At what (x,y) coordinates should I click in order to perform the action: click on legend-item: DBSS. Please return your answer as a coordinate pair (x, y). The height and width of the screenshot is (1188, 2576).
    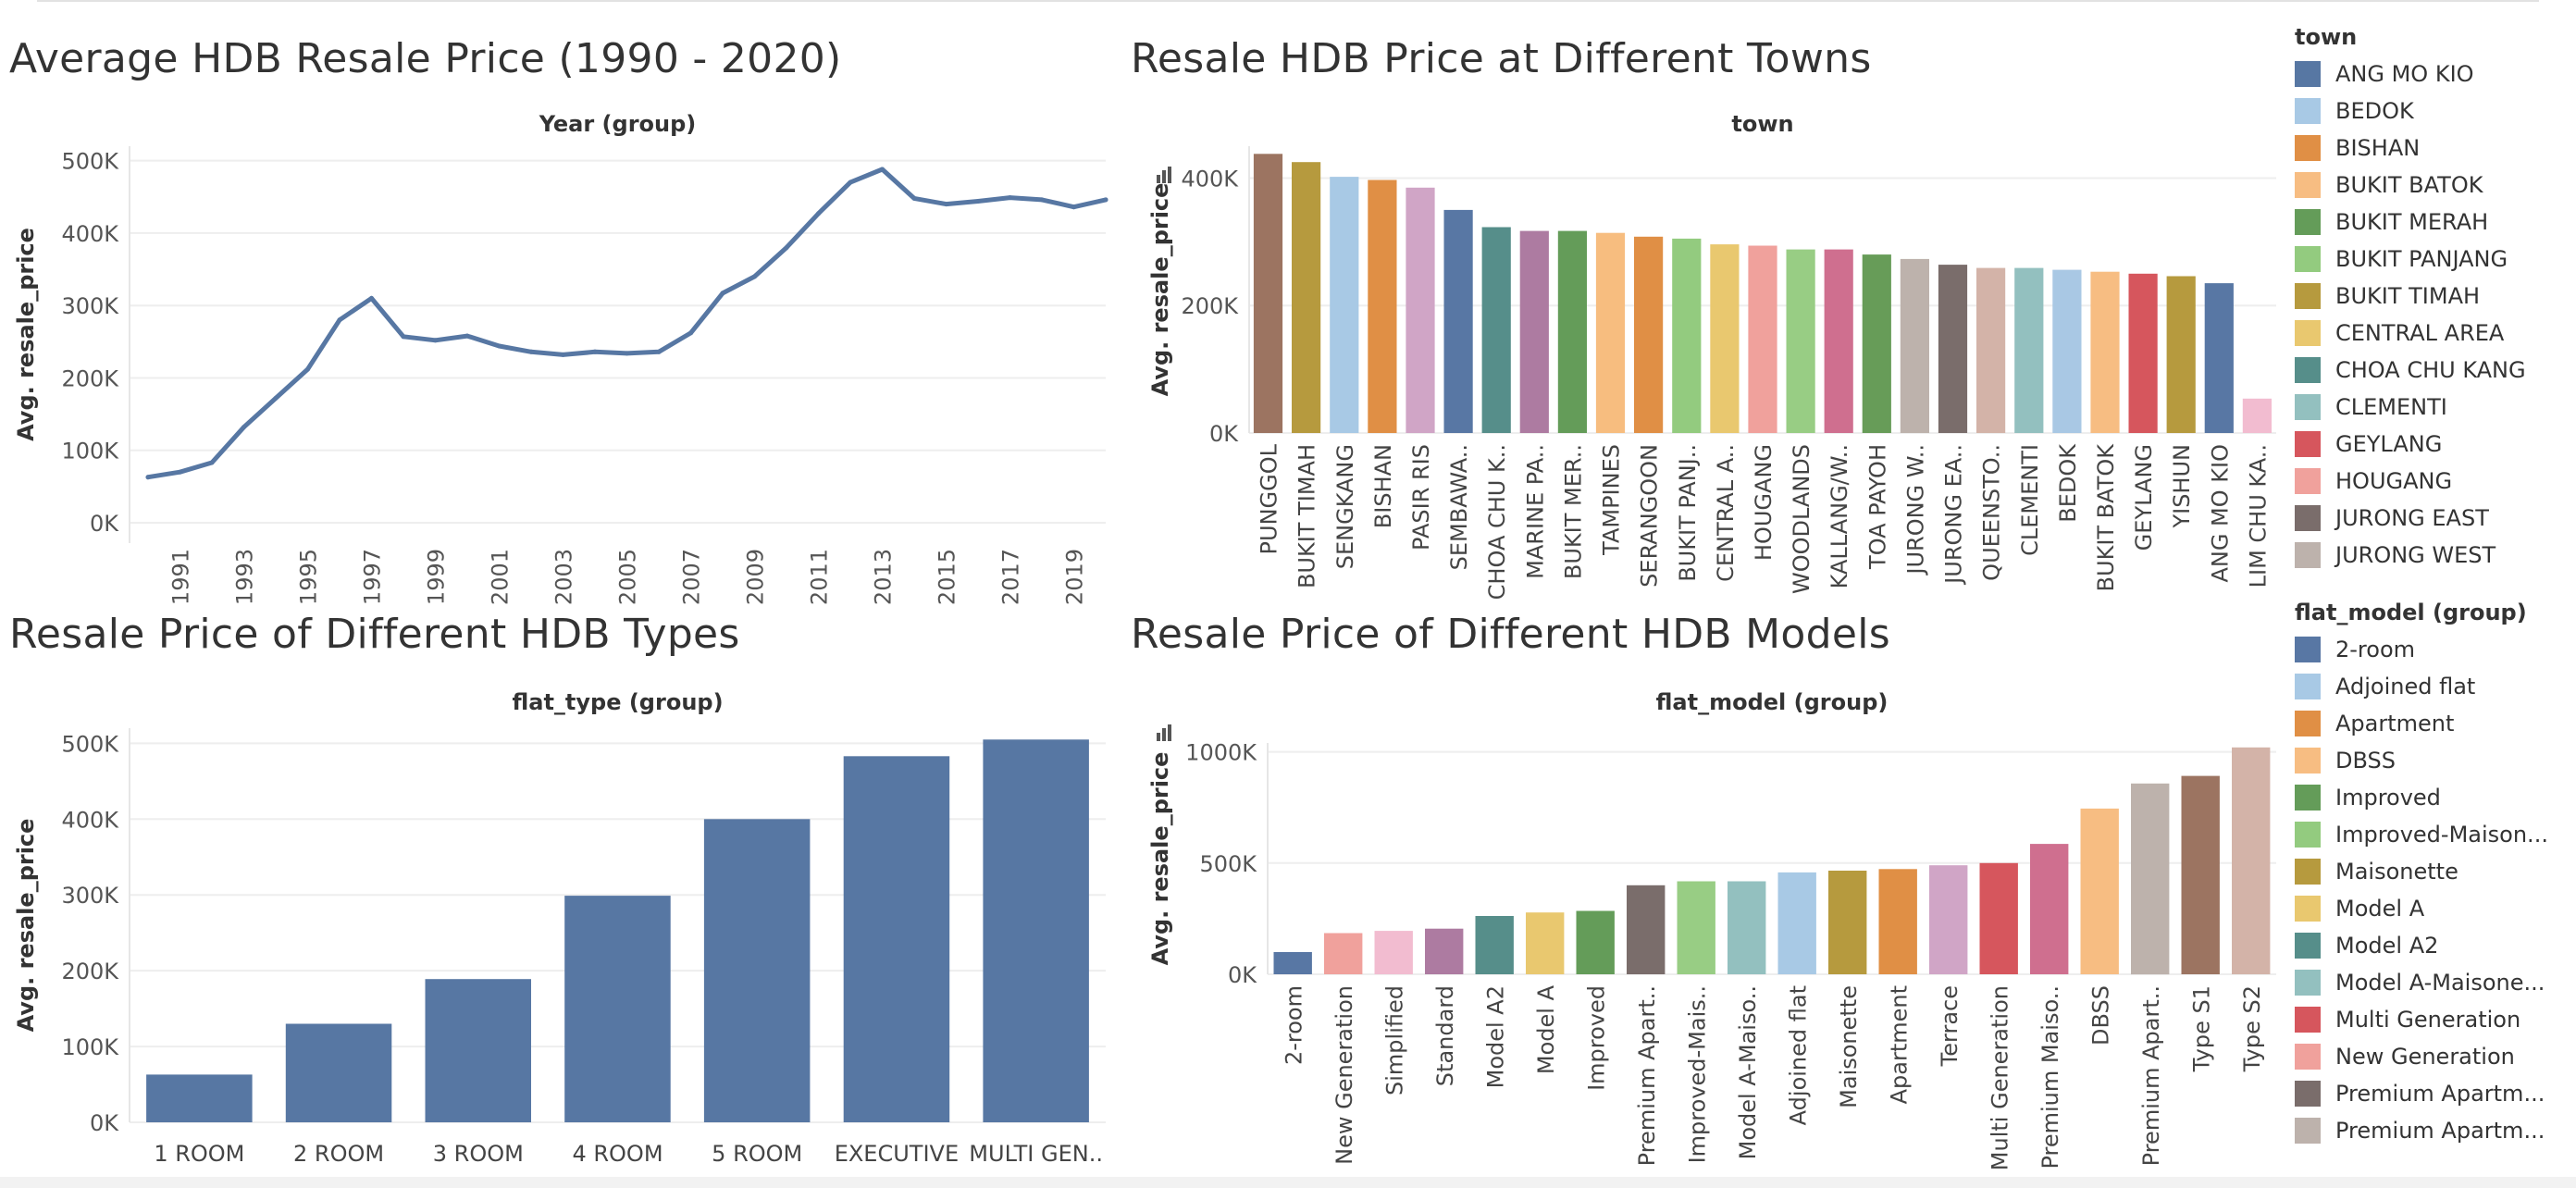
    Looking at the image, I should click on (2434, 760).